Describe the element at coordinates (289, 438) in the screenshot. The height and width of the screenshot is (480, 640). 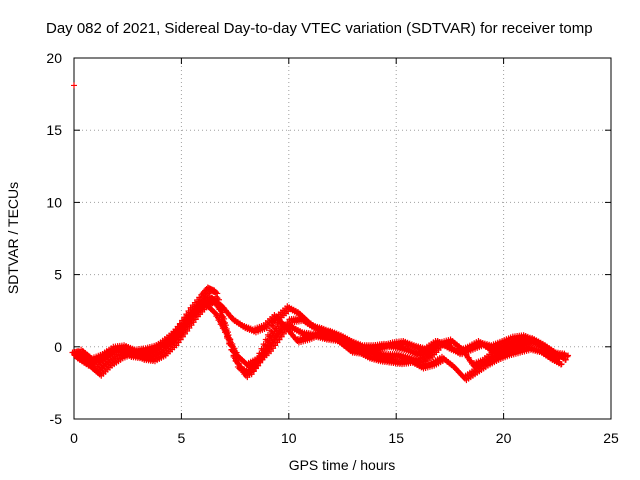
I see `x-tick-label: 10` at that location.